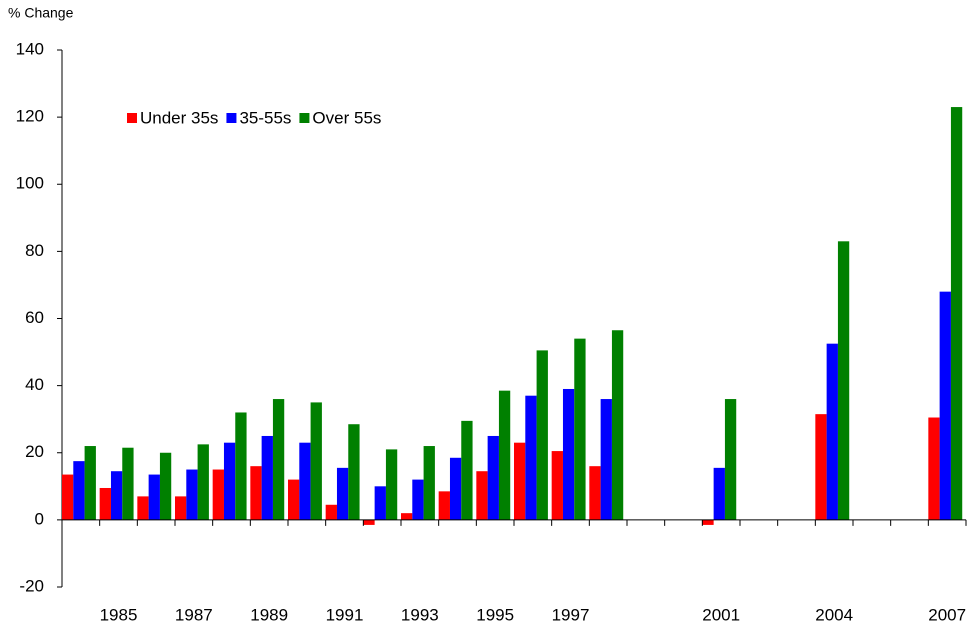 This screenshot has height=632, width=971. What do you see at coordinates (345, 614) in the screenshot?
I see `x-tick-label: 1991` at bounding box center [345, 614].